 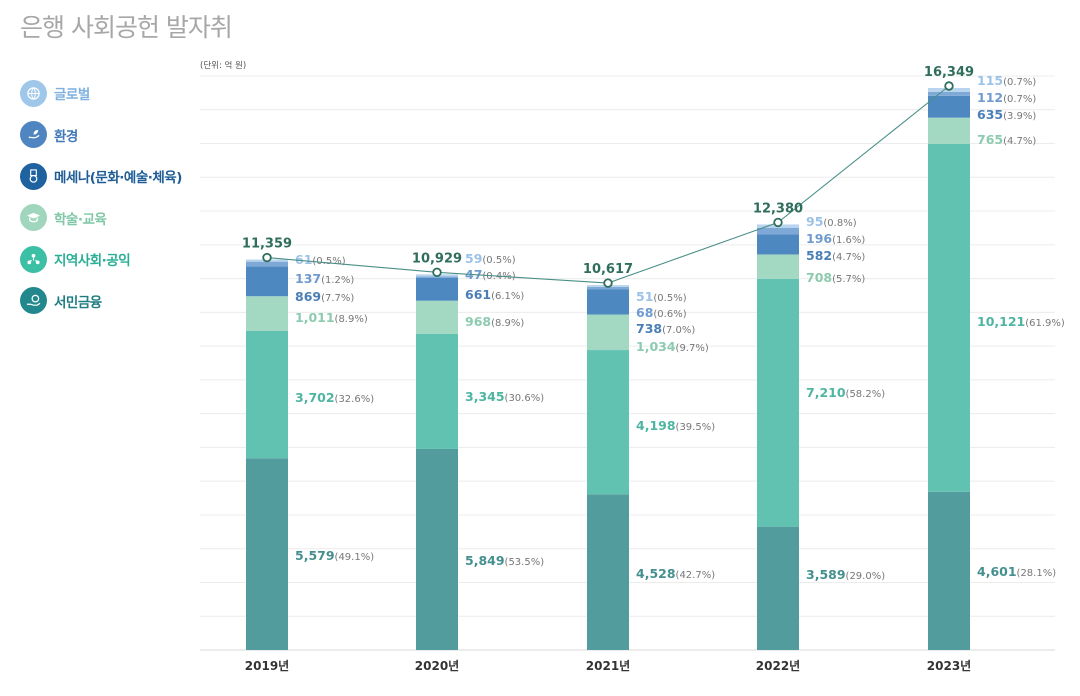 I want to click on data-label: 4,601(28.1%), so click(x=1016, y=571).